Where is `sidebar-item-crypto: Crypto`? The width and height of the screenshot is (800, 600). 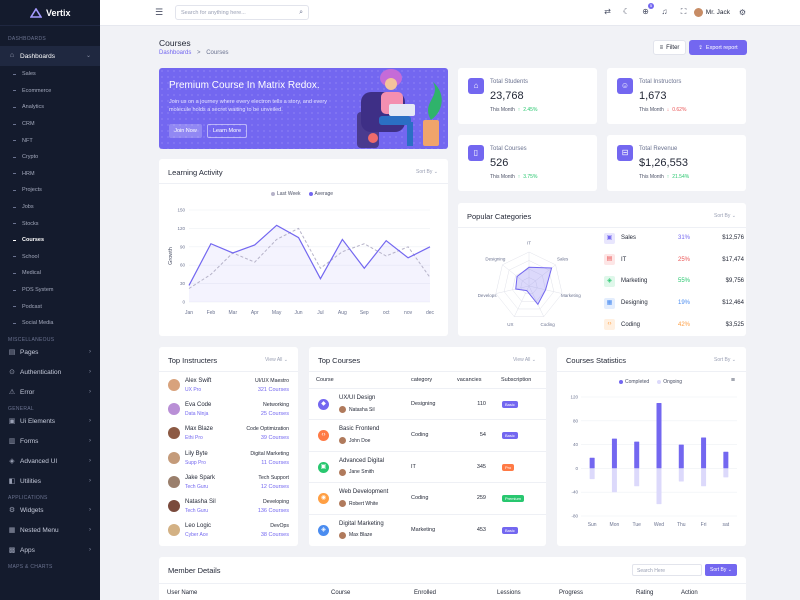
sidebar-item-crypto: Crypto is located at coordinates (50, 157).